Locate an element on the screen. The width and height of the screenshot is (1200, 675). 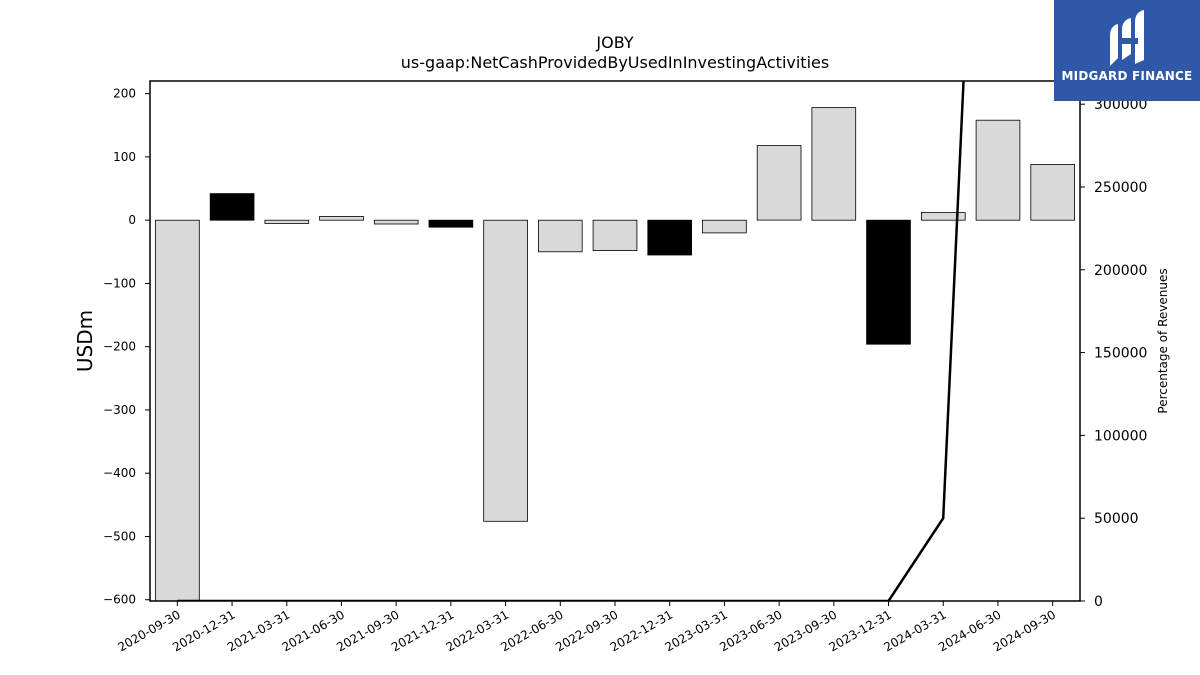
y-tick-label: 0 is located at coordinates (132, 220).